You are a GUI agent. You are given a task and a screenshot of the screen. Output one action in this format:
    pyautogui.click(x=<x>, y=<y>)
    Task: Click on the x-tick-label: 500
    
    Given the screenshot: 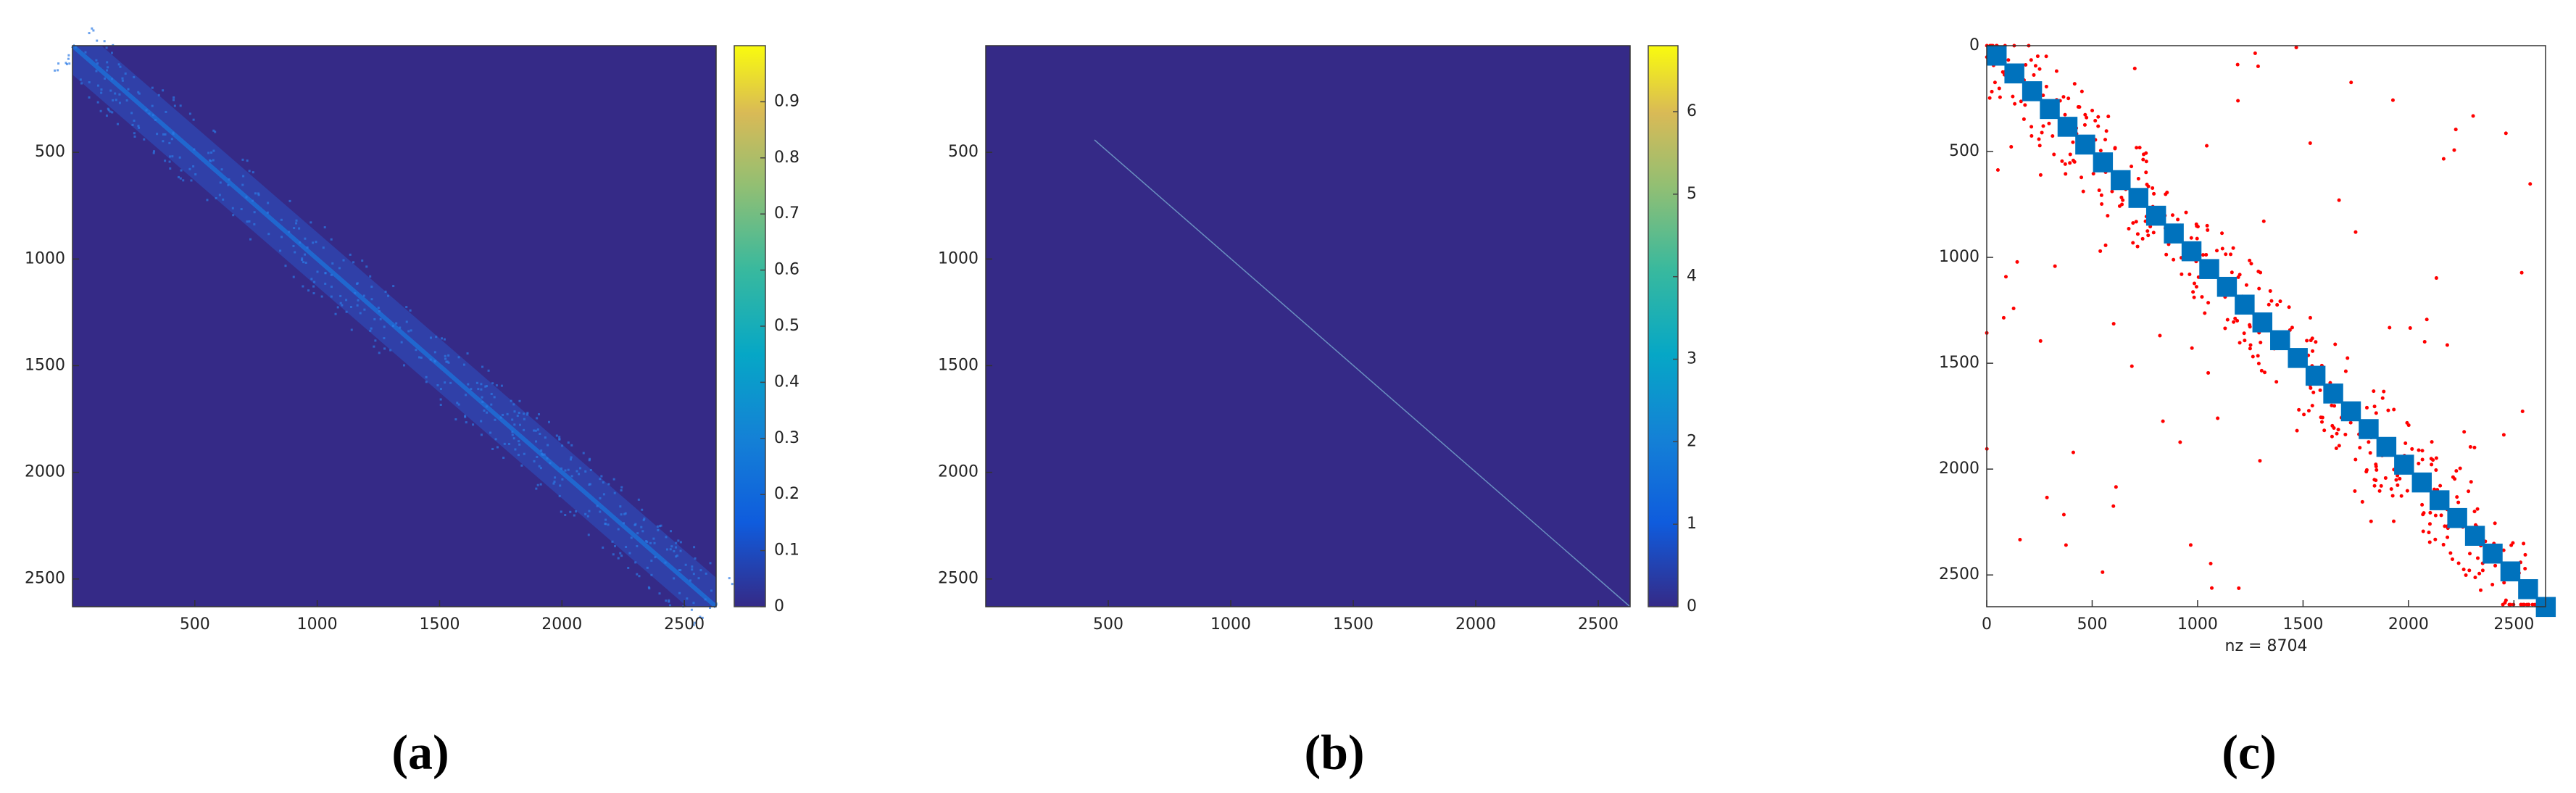 What is the action you would take?
    pyautogui.click(x=195, y=624)
    